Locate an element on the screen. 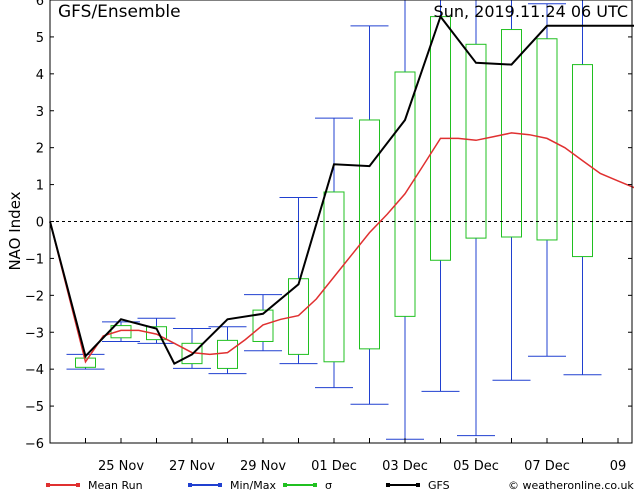 The width and height of the screenshot is (634, 490). x-tick-label: 25 Nov is located at coordinates (121, 466).